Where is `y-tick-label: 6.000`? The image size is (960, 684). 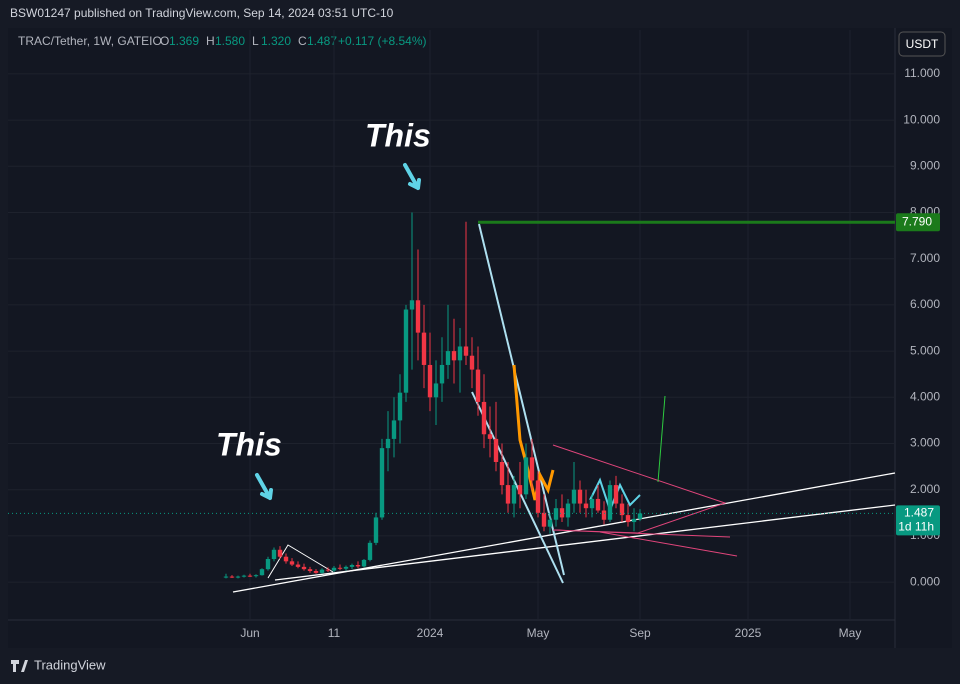
y-tick-label: 6.000 is located at coordinates (925, 304).